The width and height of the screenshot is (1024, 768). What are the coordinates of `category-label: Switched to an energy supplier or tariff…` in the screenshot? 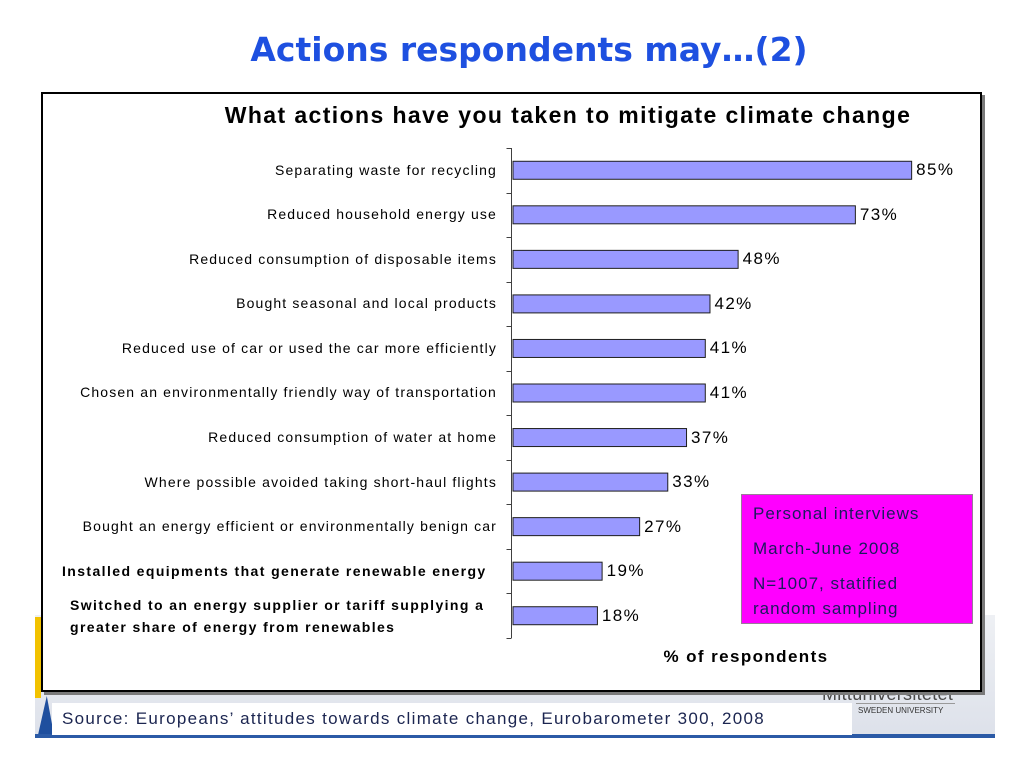 It's located at (279, 615).